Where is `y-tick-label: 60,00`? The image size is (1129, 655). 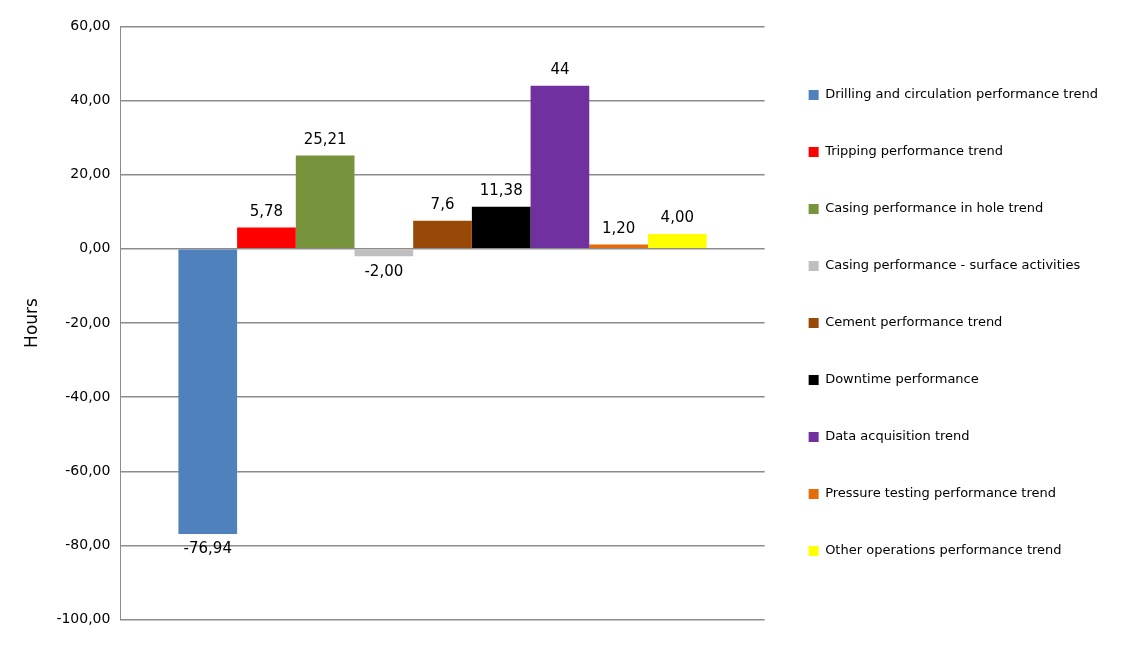 y-tick-label: 60,00 is located at coordinates (90, 25).